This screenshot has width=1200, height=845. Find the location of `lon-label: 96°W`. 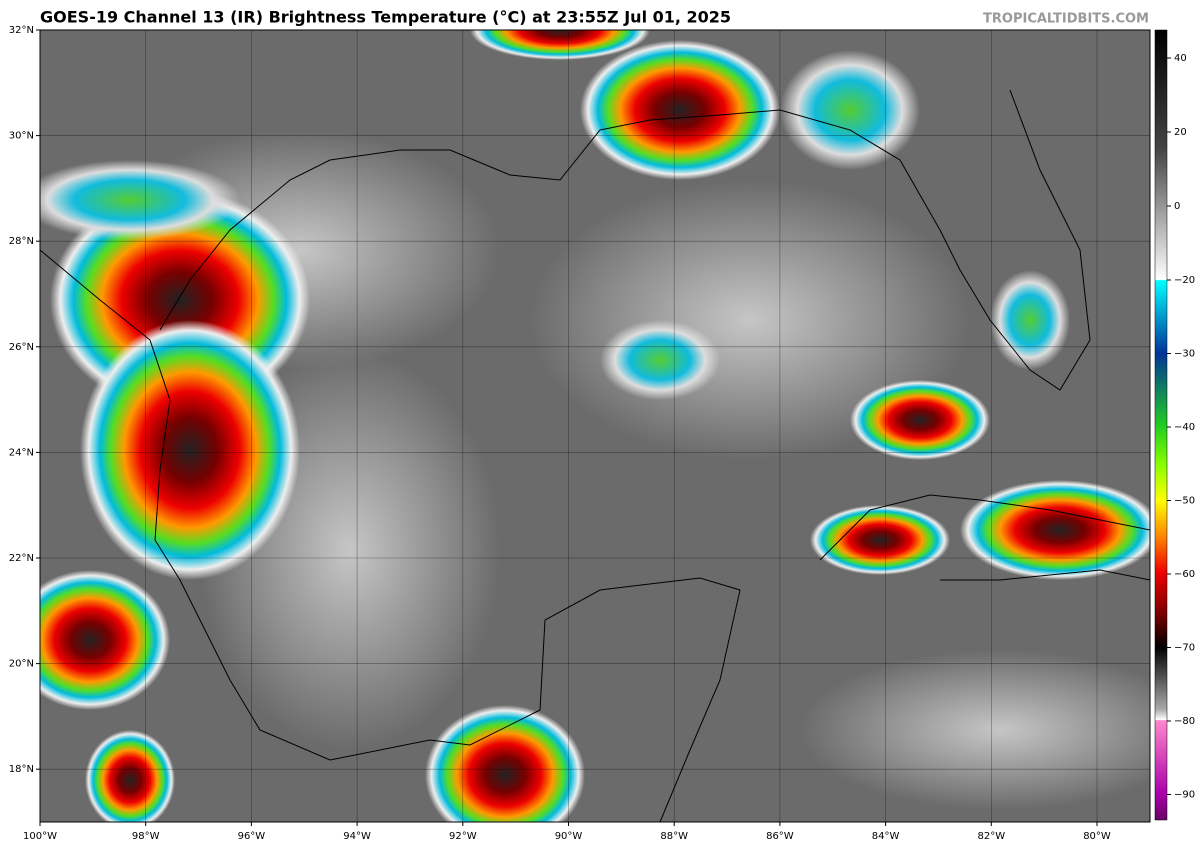

lon-label: 96°W is located at coordinates (252, 836).